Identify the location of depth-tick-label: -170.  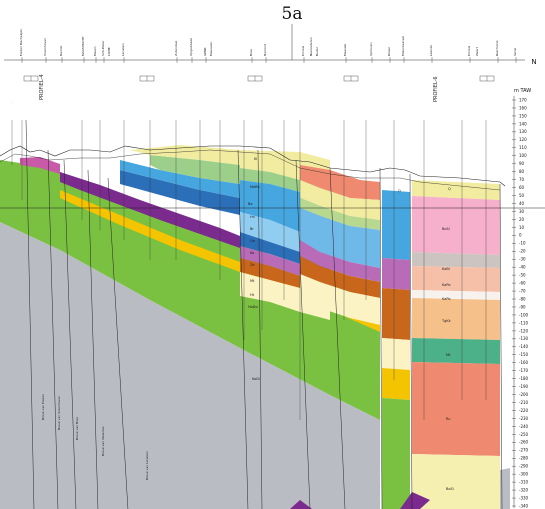
(524, 370).